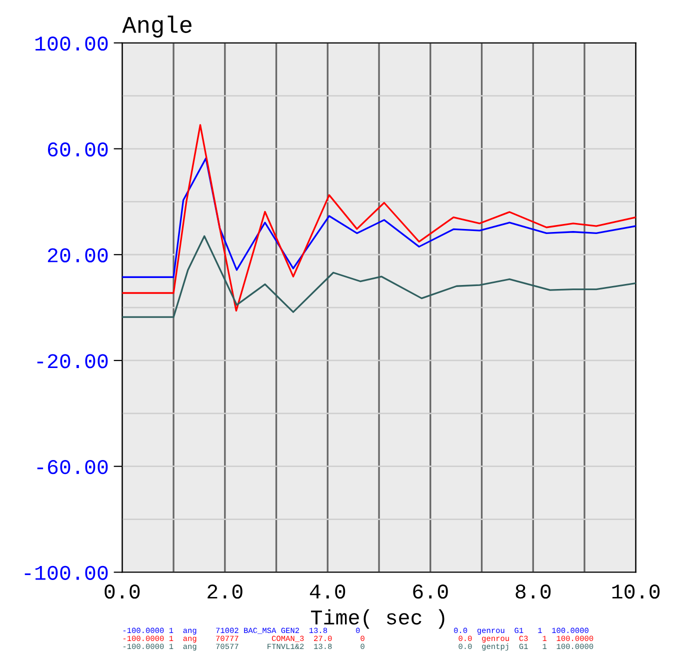  I want to click on y-tick-label: 100.00, so click(71, 43).